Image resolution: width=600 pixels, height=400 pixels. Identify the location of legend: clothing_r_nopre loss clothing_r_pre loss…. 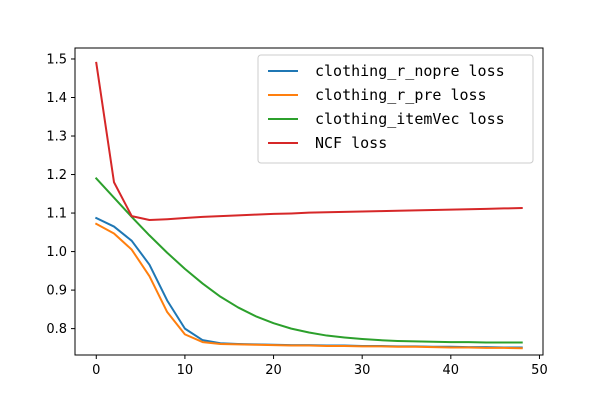
(395, 109).